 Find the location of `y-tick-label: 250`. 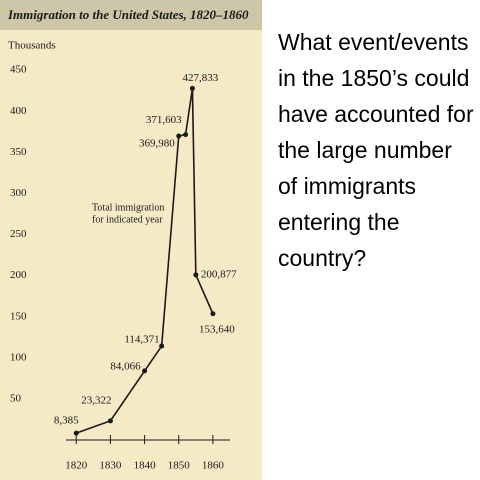

y-tick-label: 250 is located at coordinates (18, 234).